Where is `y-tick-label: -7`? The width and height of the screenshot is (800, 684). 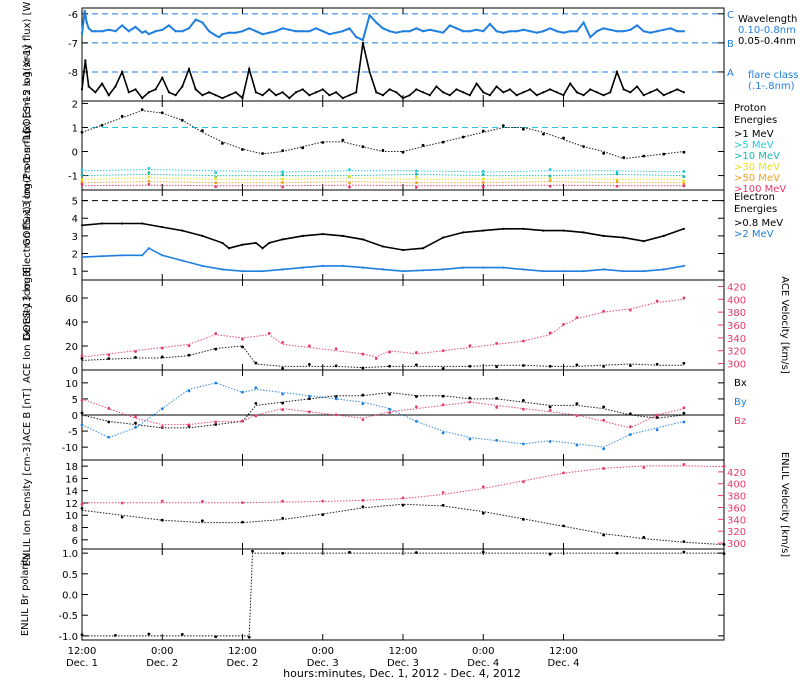
y-tick-label: -7 is located at coordinates (73, 44).